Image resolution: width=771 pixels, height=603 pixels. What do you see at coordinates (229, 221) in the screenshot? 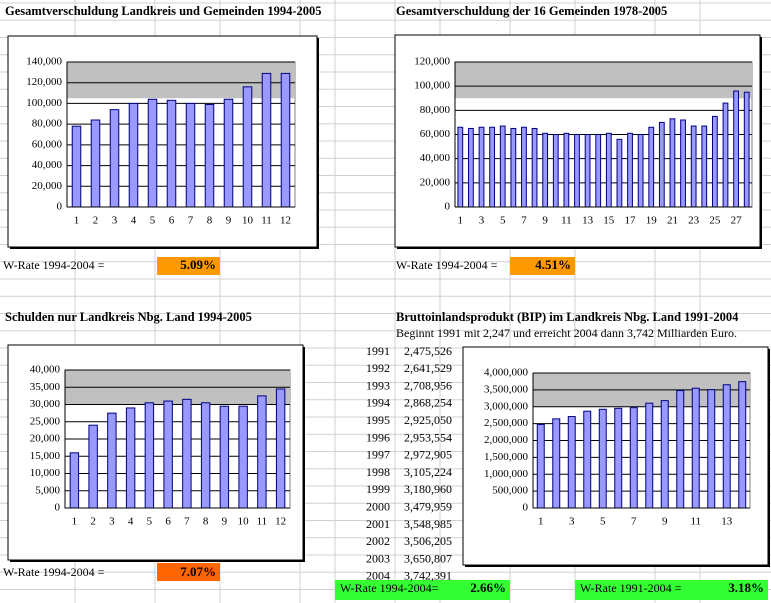
I see `x-tick-label: 9` at bounding box center [229, 221].